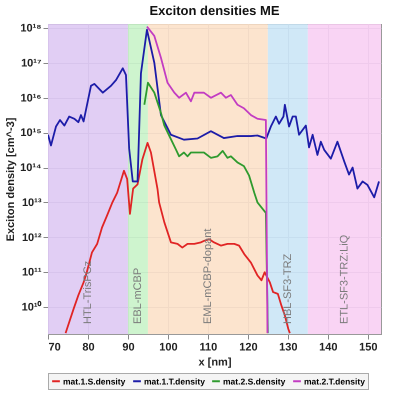  Describe the element at coordinates (11, 179) in the screenshot. I see `y-axis-title: Exciton density [cm^-3]` at that location.